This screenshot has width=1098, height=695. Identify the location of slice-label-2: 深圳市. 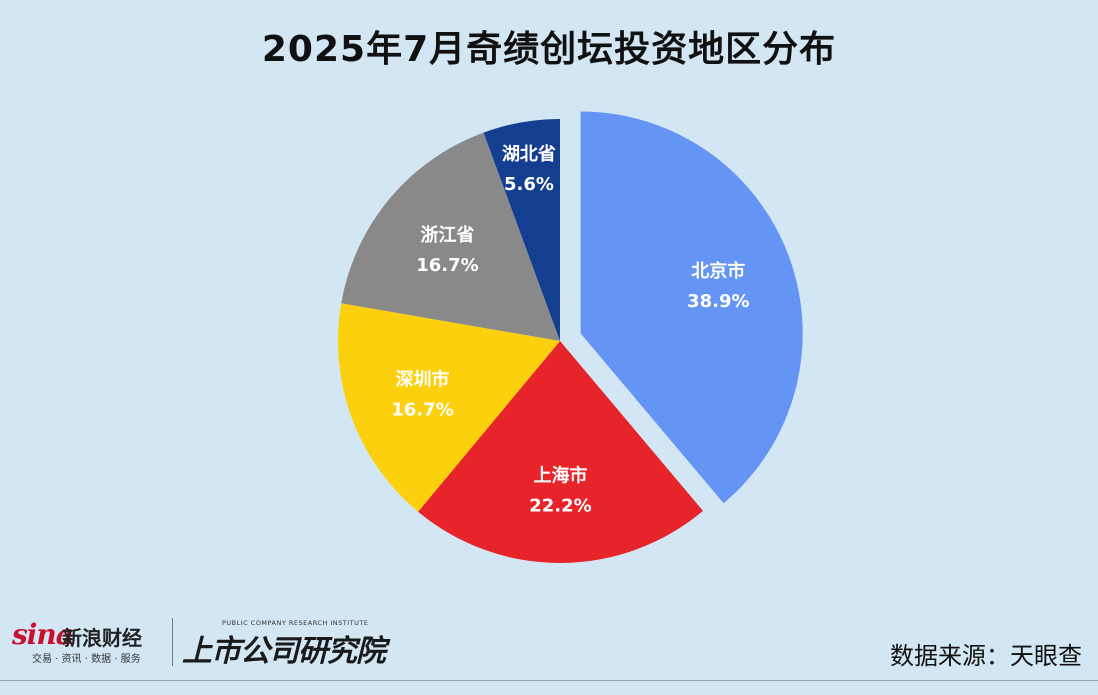
(423, 380).